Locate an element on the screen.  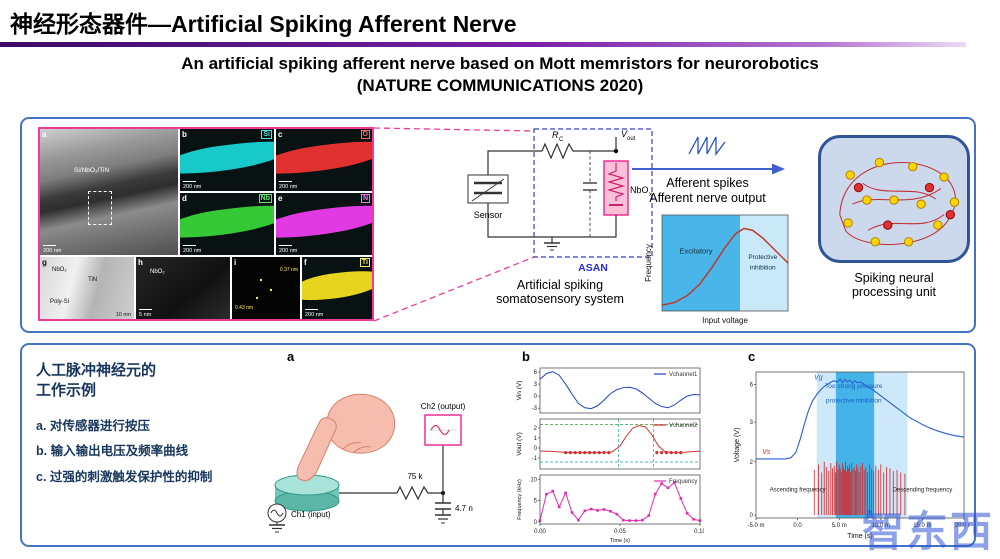
svg-text: 2 is located at coordinates (752, 463).